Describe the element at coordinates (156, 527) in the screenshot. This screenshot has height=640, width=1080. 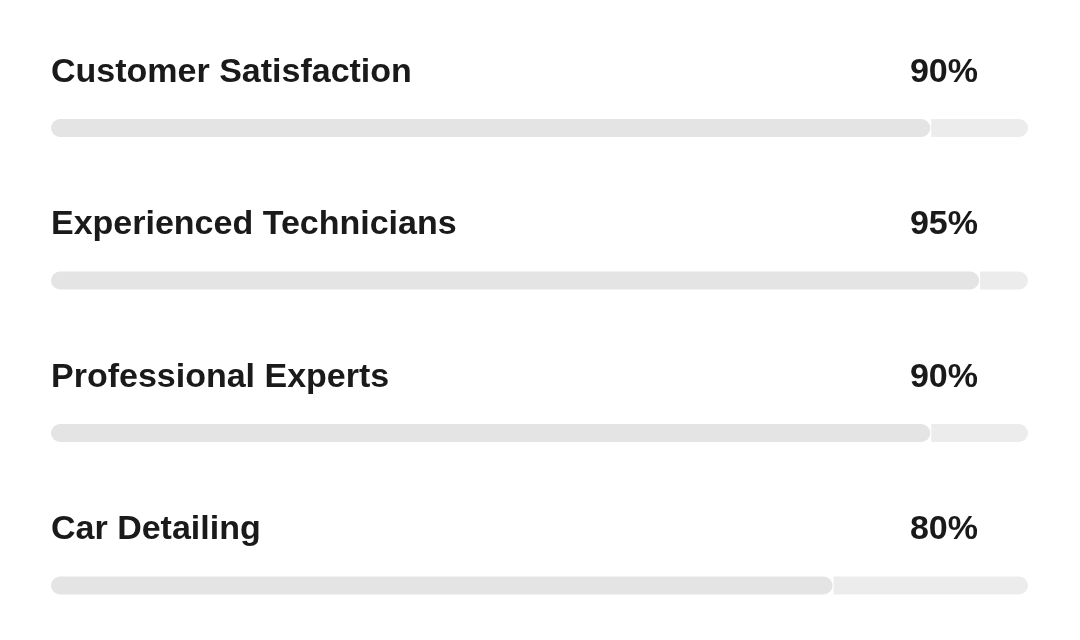
I see `y-tick-label: Car Detailing` at that location.